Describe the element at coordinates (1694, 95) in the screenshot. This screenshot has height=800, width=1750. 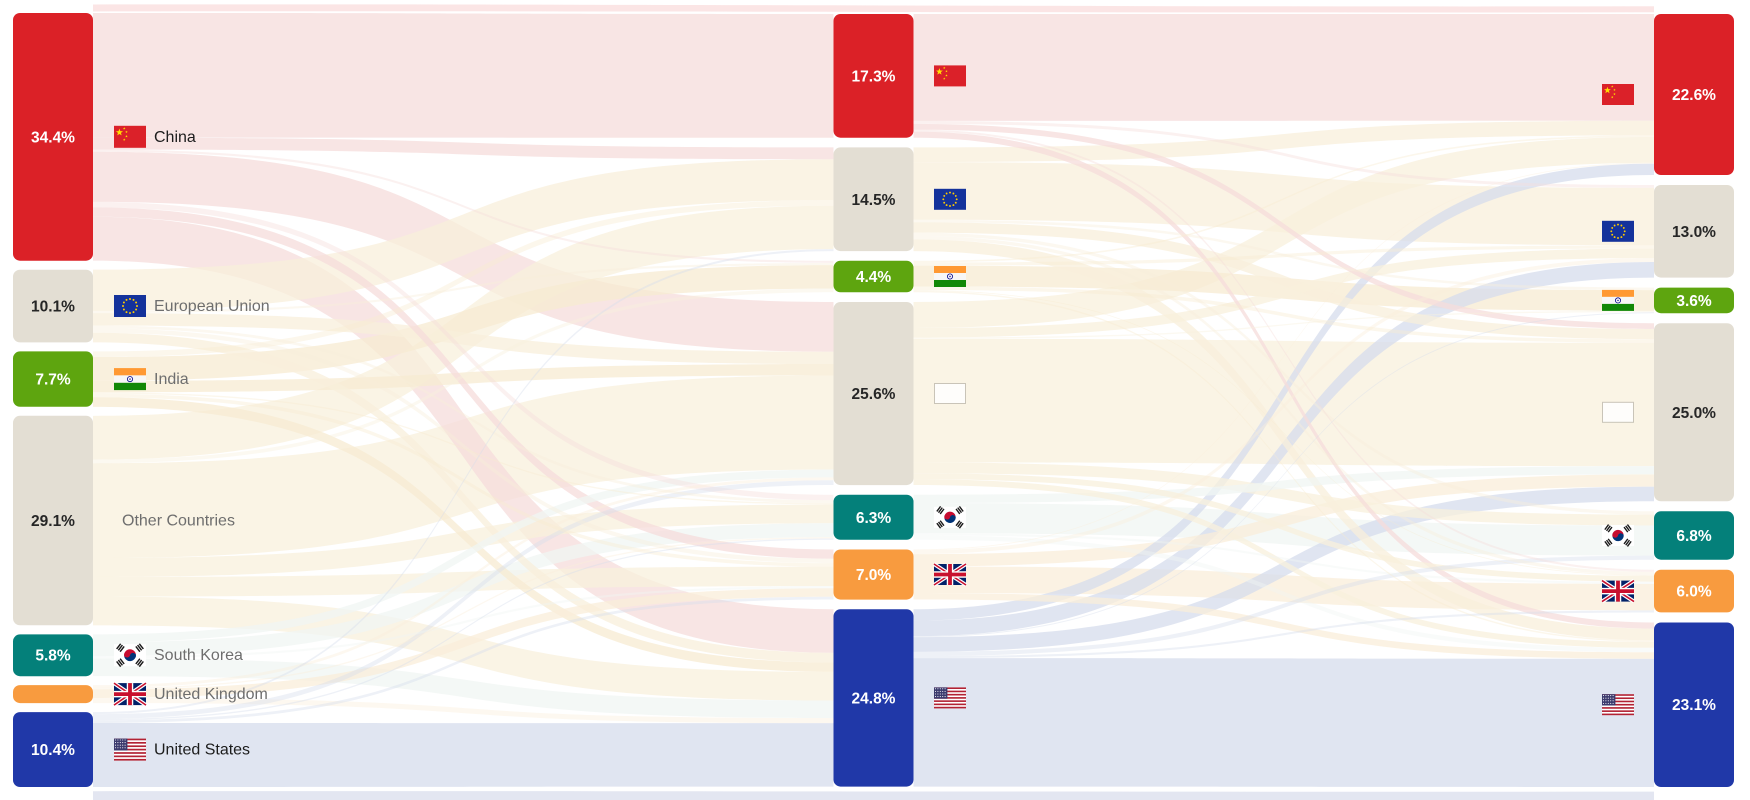
I see `svg-text: 22.6%` at that location.